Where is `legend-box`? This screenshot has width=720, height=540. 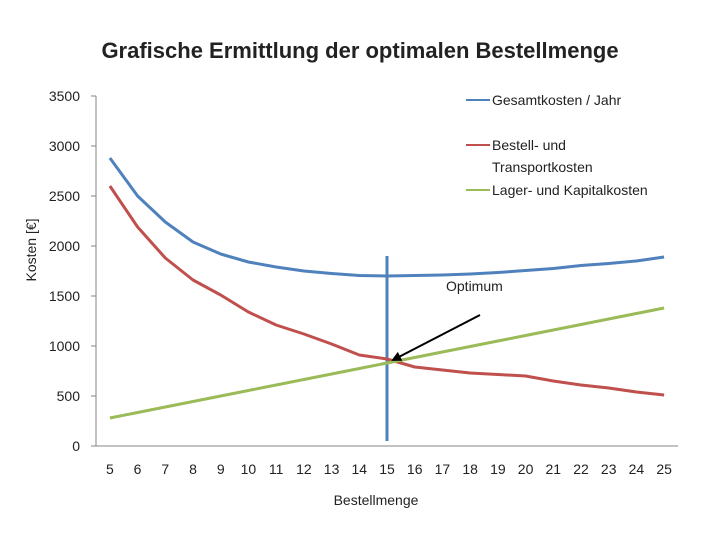 legend-box is located at coordinates (570, 148).